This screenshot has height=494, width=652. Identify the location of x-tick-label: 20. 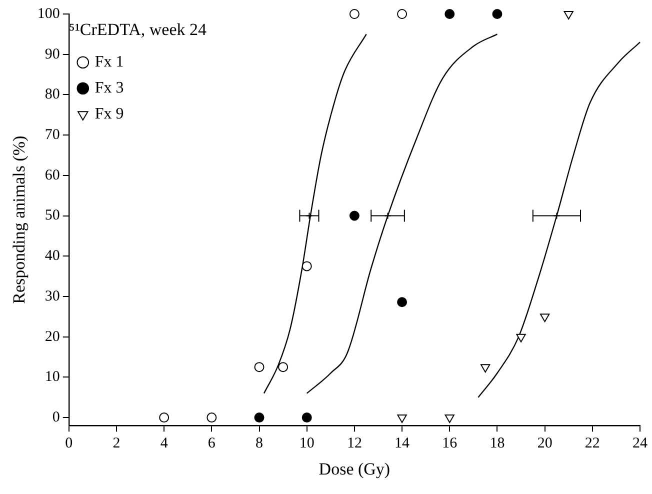
(544, 444).